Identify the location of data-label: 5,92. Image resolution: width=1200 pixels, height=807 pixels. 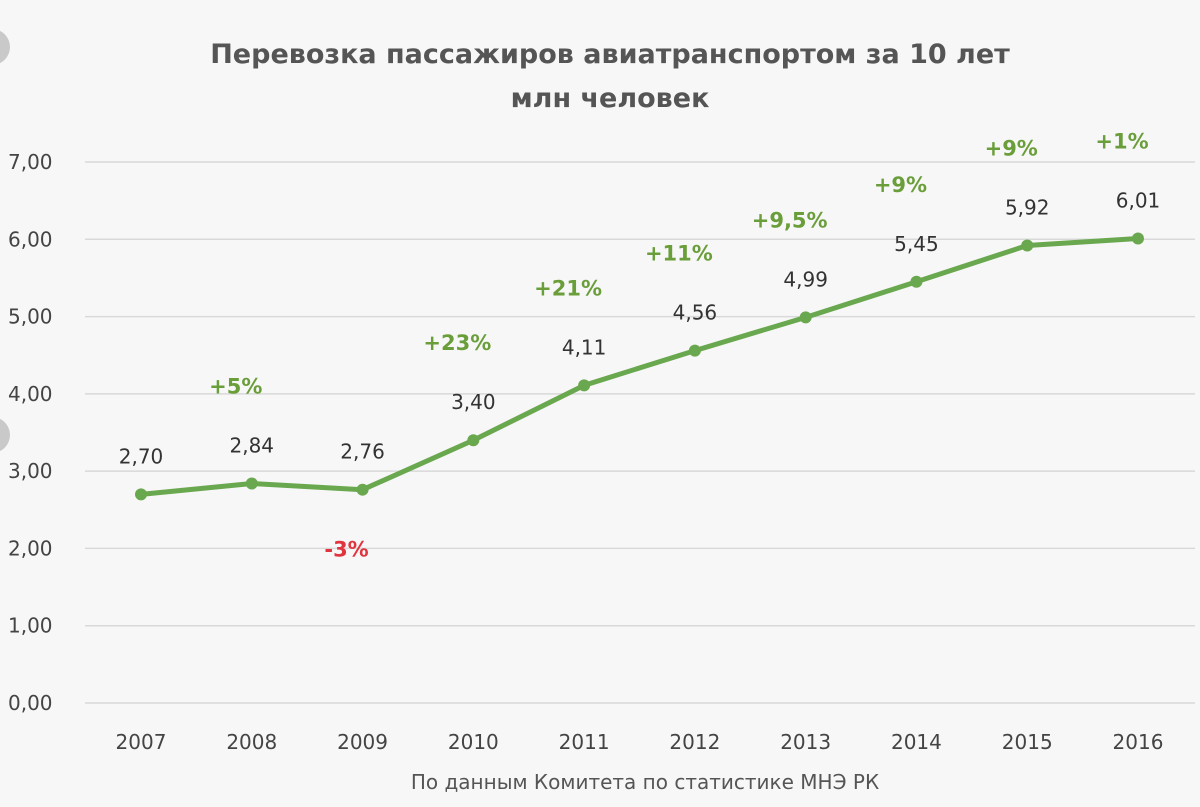
(1027, 207).